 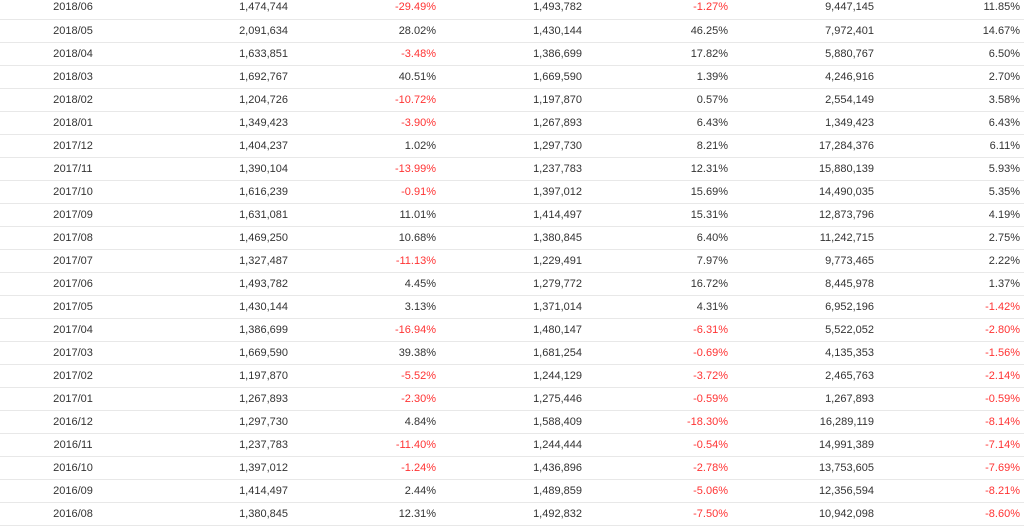 I want to click on change-a-cell: 2.44%, so click(x=366, y=491).